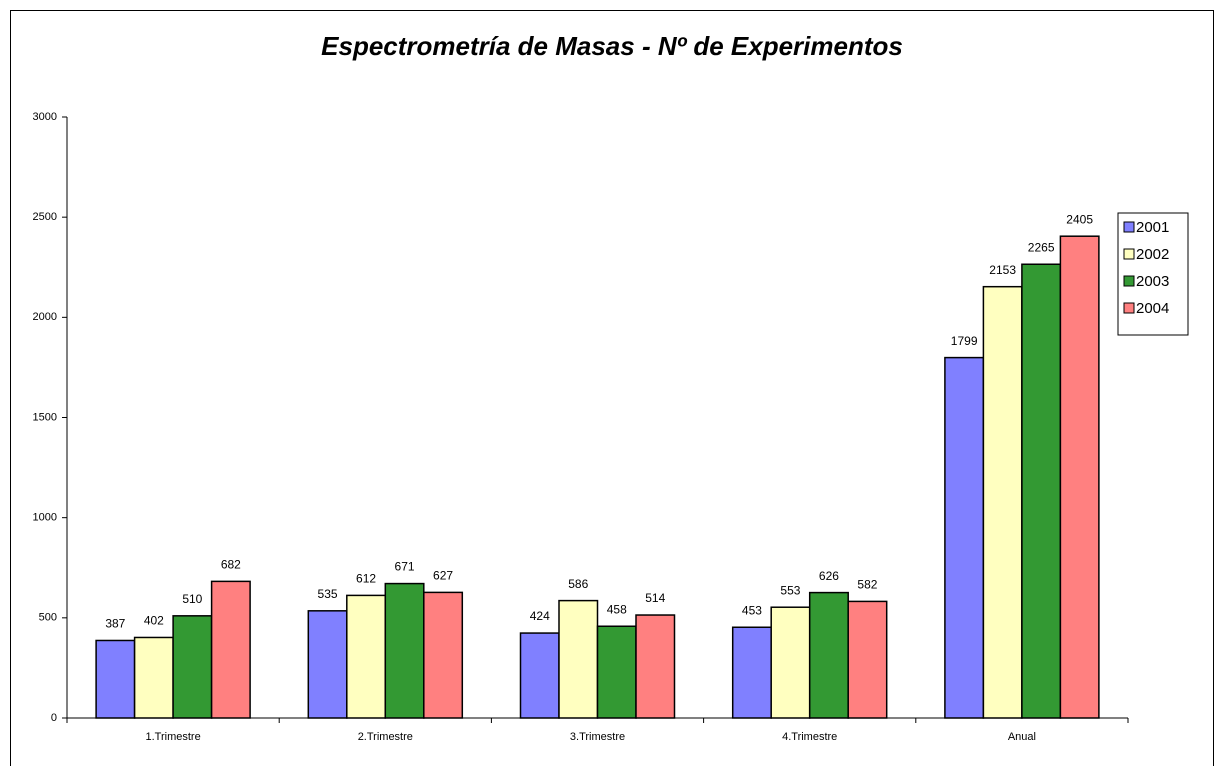 The height and width of the screenshot is (766, 1224). Describe the element at coordinates (964, 341) in the screenshot. I see `value-label: 1799` at that location.